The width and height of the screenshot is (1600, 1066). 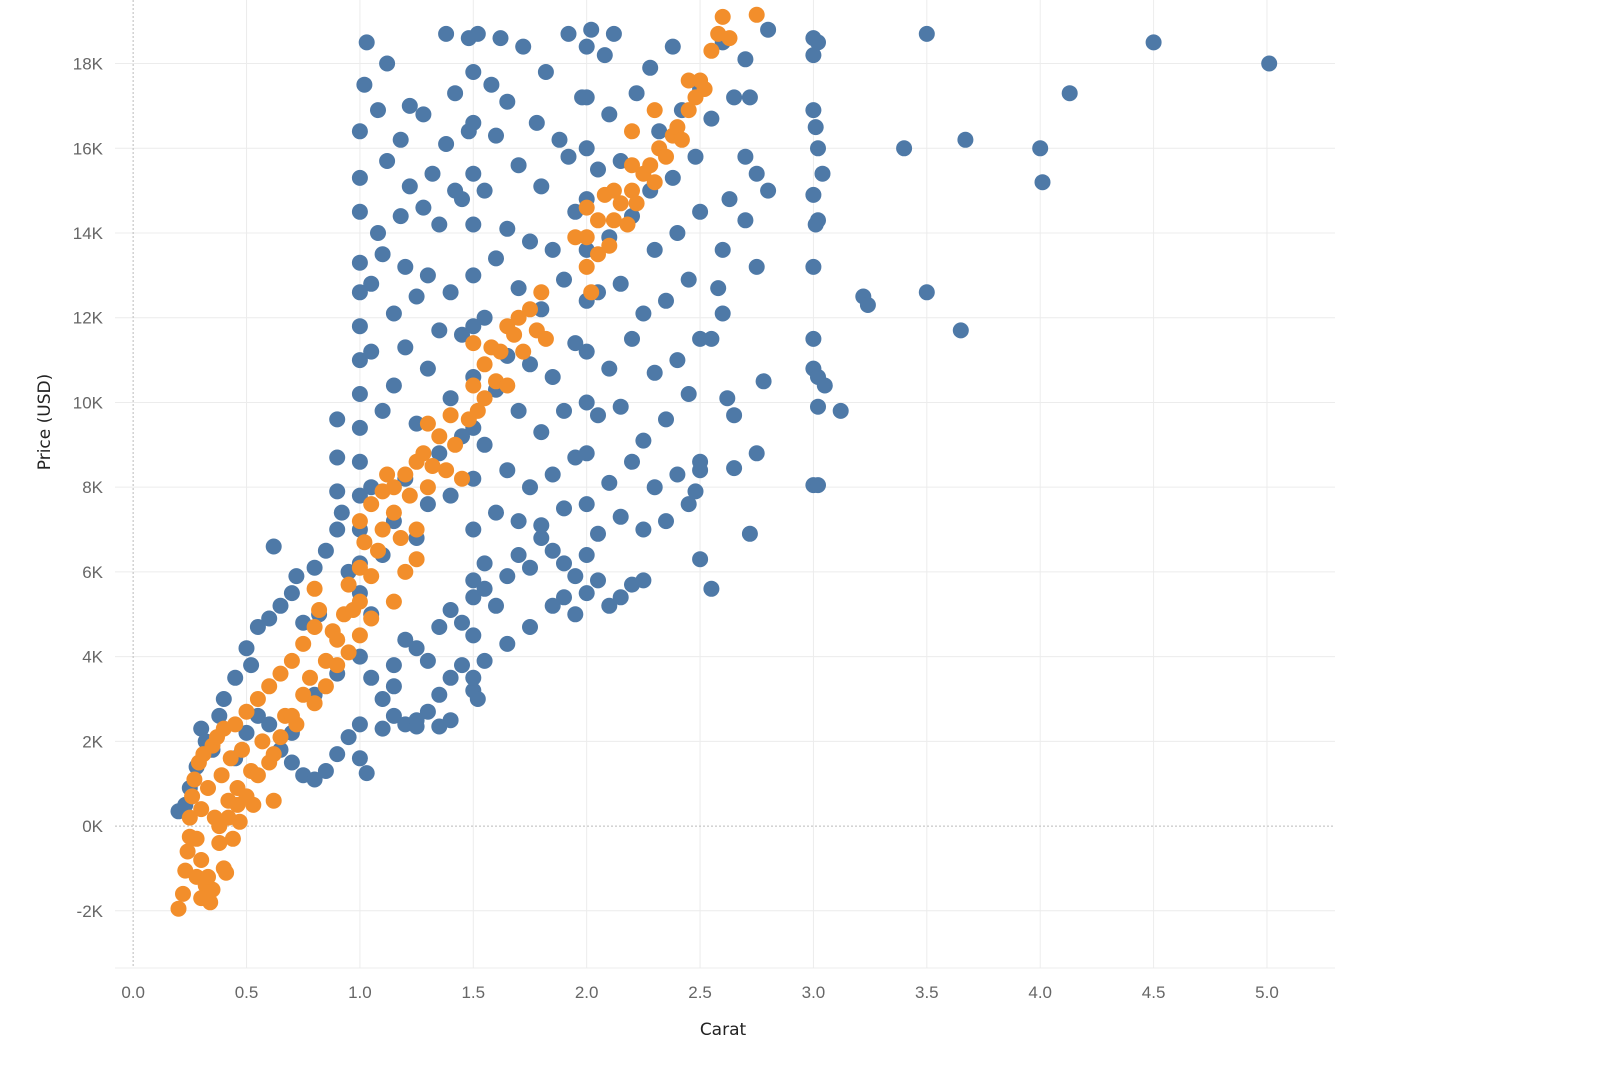 What do you see at coordinates (927, 992) in the screenshot?
I see `x-tick-label: 3.5` at bounding box center [927, 992].